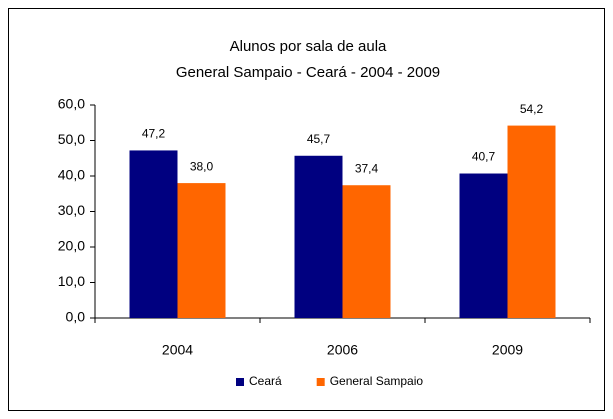  Describe the element at coordinates (319, 139) in the screenshot. I see `value-label: 45,7` at that location.